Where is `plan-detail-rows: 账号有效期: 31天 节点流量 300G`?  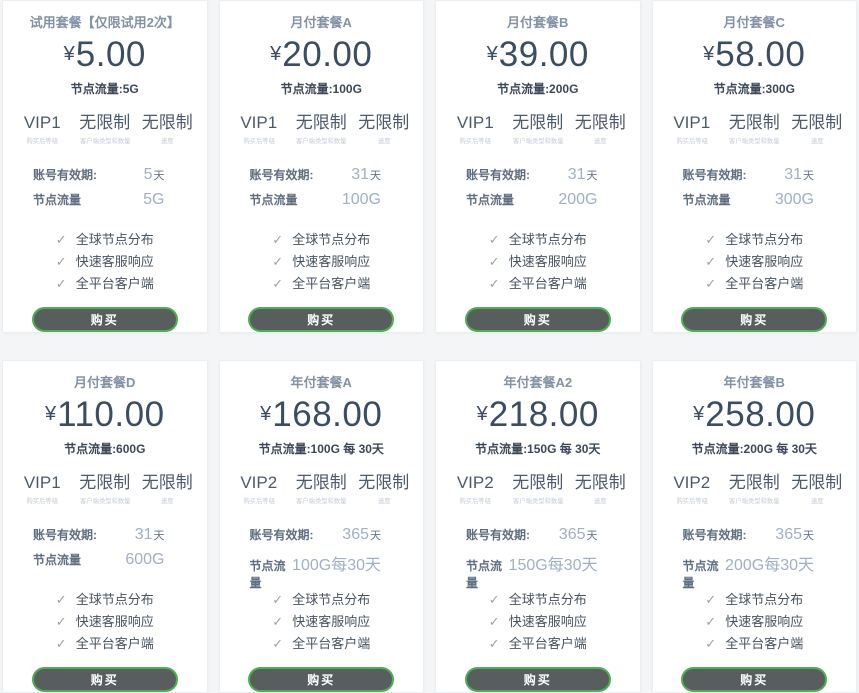
plan-detail-rows: 账号有效期: 31天 节点流量 300G is located at coordinates (755, 191).